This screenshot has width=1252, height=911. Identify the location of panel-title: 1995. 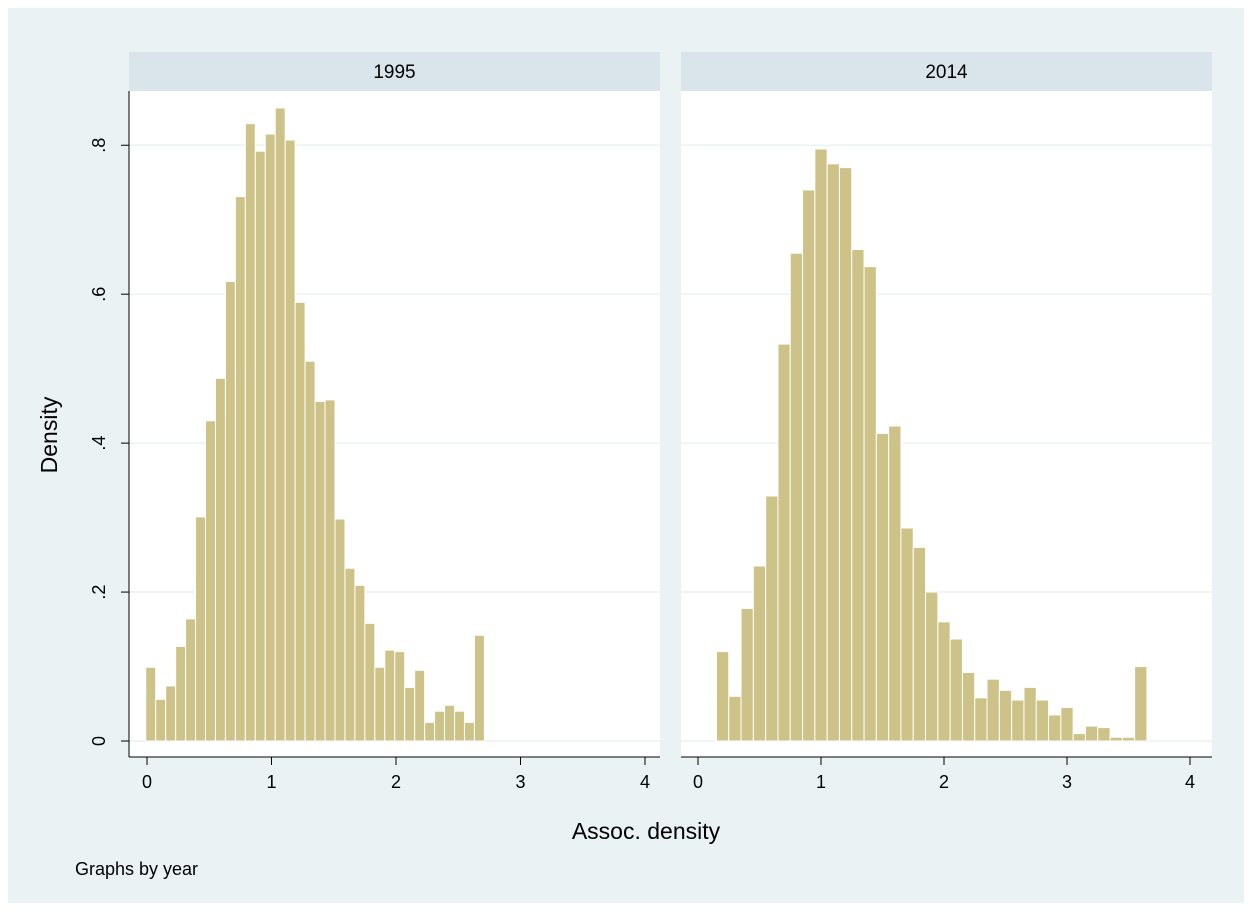
(394, 72).